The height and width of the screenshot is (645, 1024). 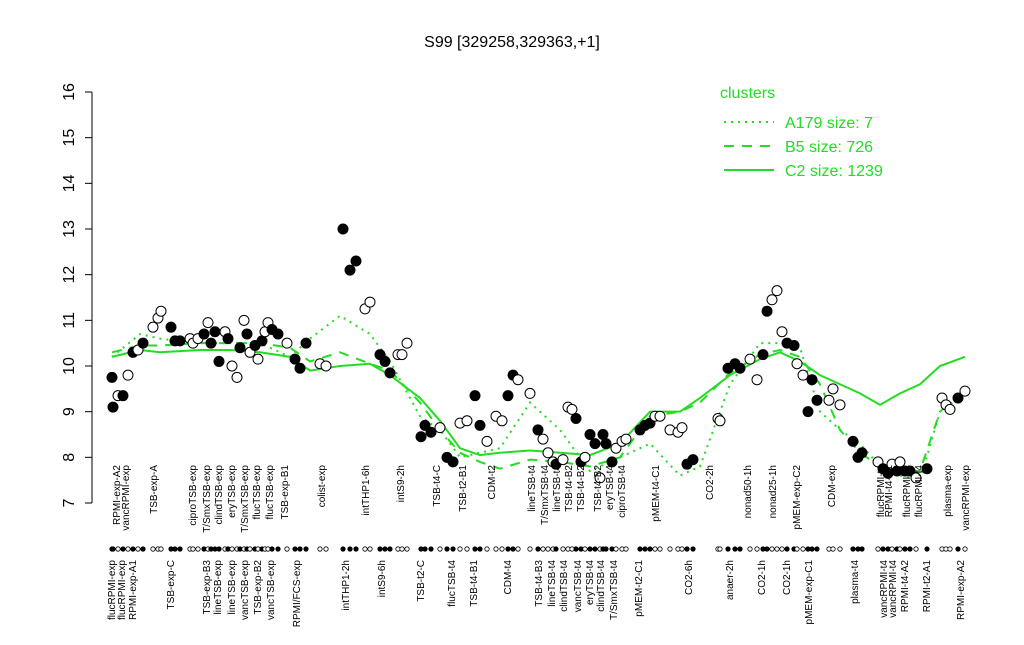 What do you see at coordinates (622, 491) in the screenshot?
I see `sample-label: ciproTSB-t4` at bounding box center [622, 491].